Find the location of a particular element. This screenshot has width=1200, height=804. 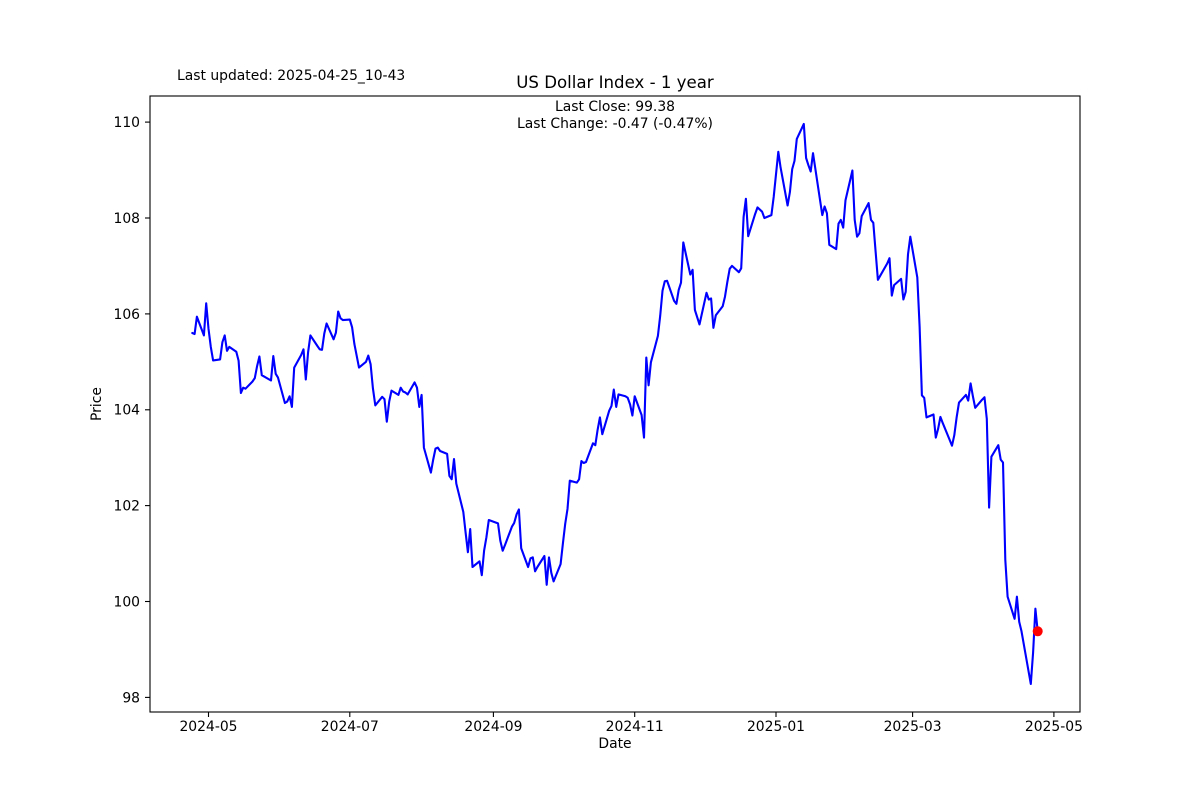

x-tick-label: 2025-03 is located at coordinates (913, 727).